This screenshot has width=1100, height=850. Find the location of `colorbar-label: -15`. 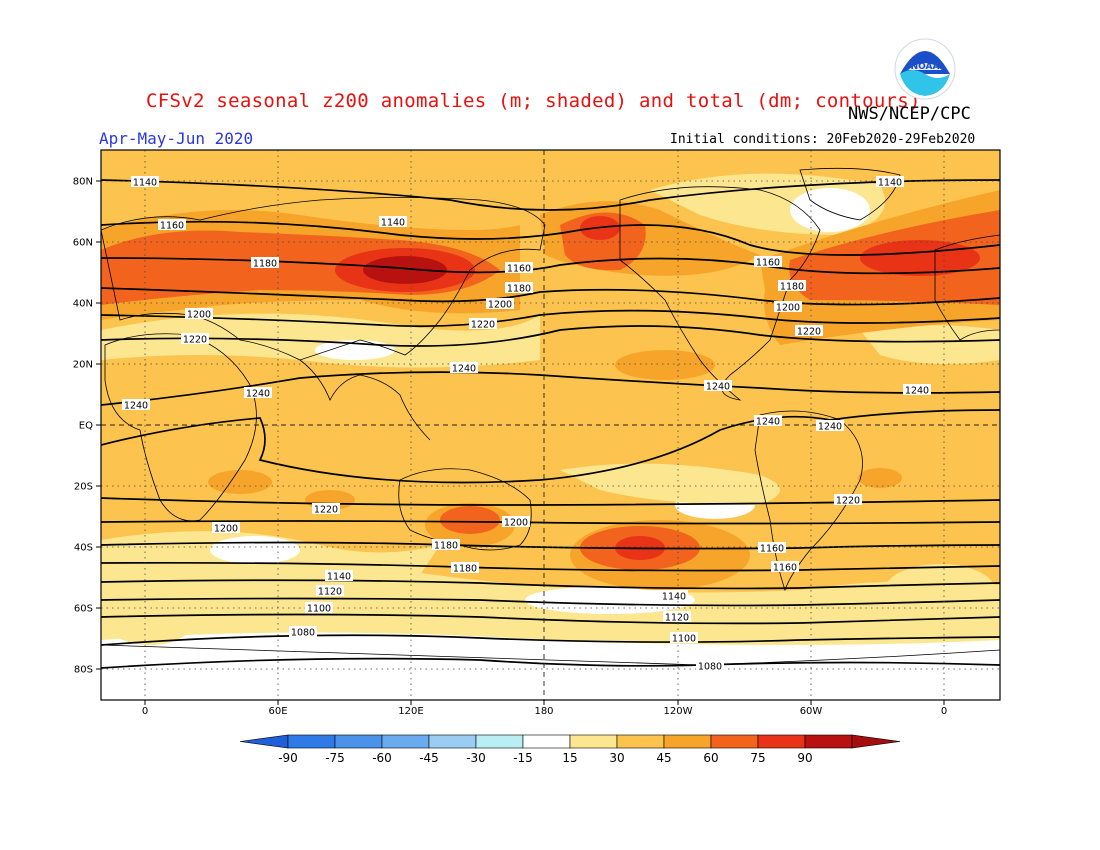

colorbar-label: -15 is located at coordinates (523, 758).